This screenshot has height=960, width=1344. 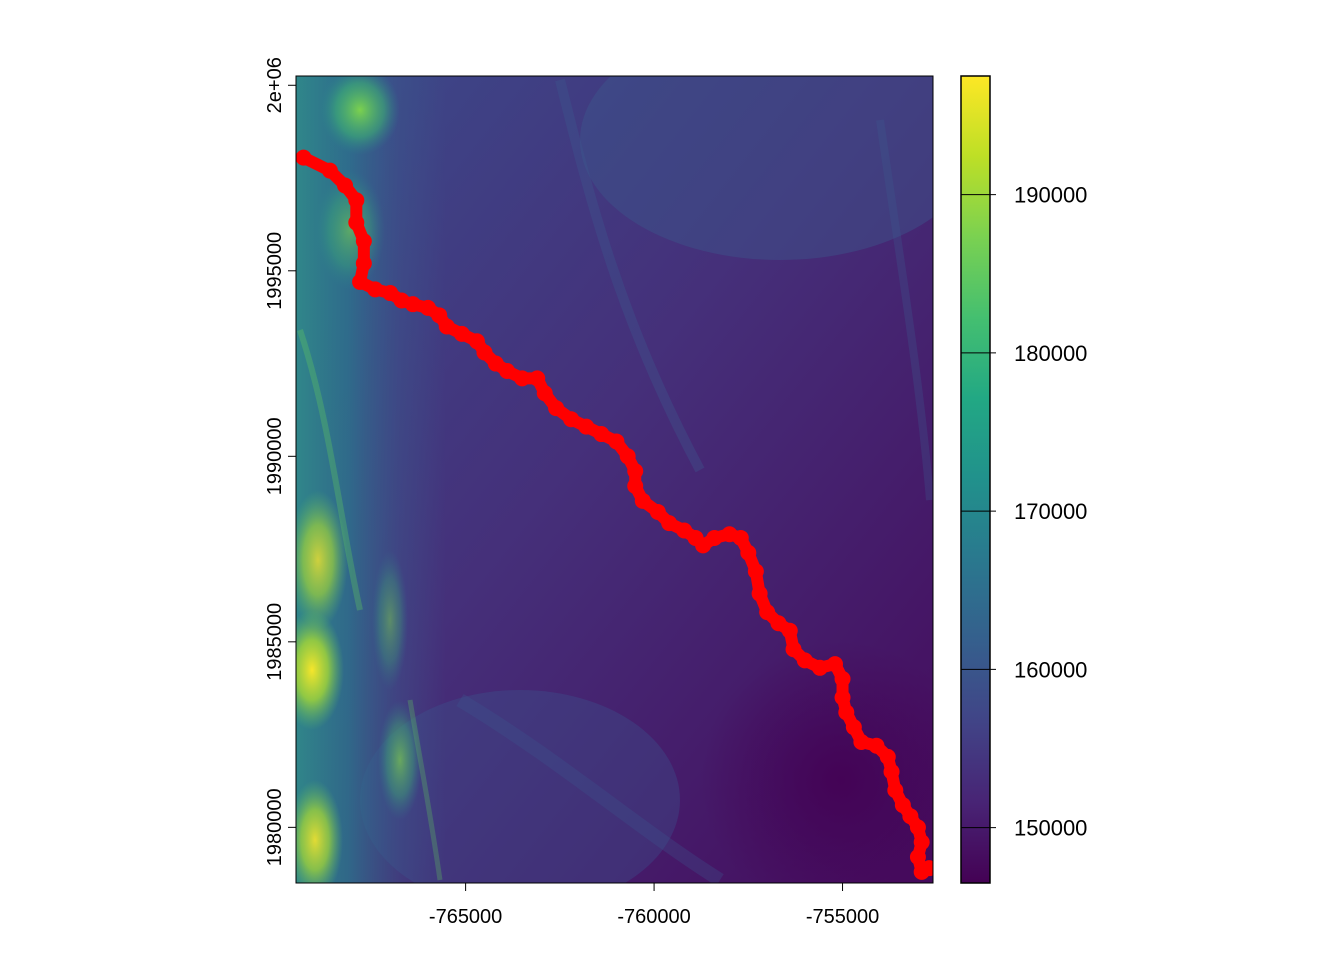 I want to click on x-tick-label: -760000, so click(x=653, y=917).